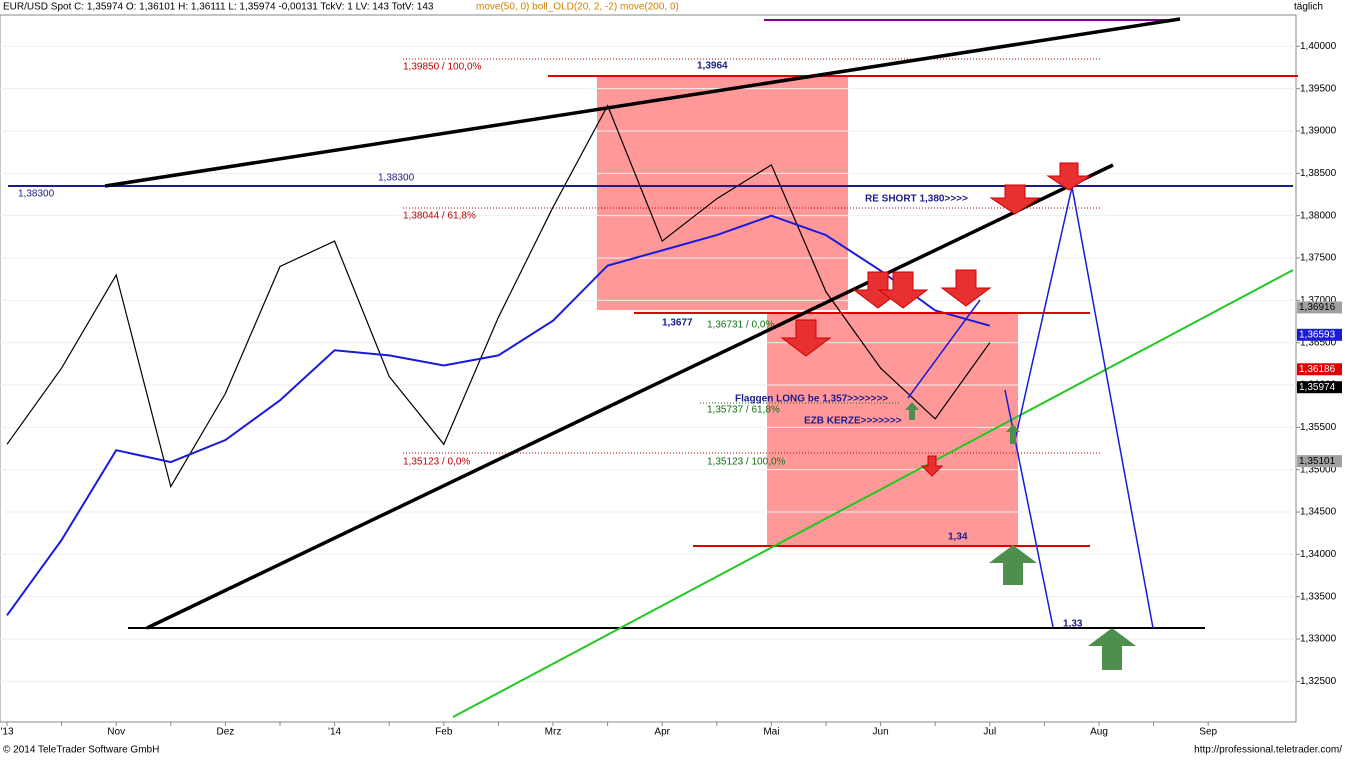 This screenshot has width=1345, height=764. I want to click on annotation: 1,35123 / 0,0%, so click(436, 462).